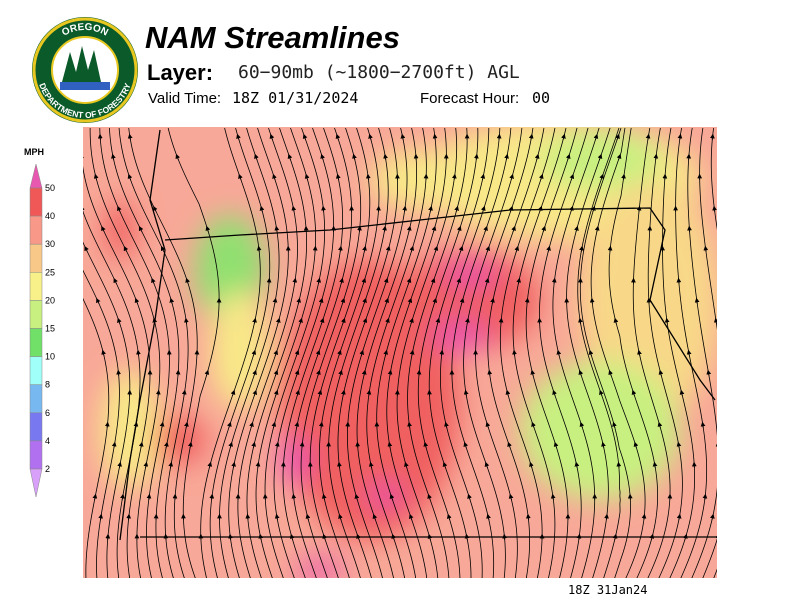 The height and width of the screenshot is (600, 800). Describe the element at coordinates (85, 30) in the screenshot. I see `logo-top: OREGON` at that location.